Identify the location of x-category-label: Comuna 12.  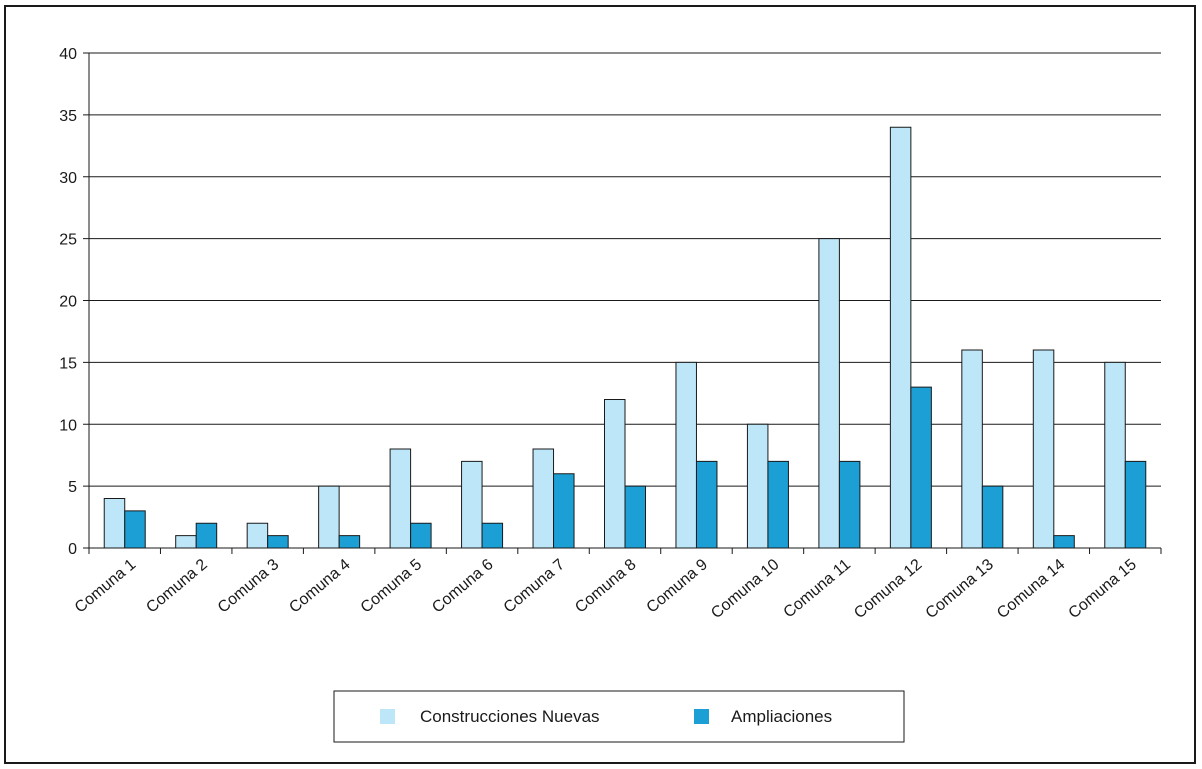
(888, 589).